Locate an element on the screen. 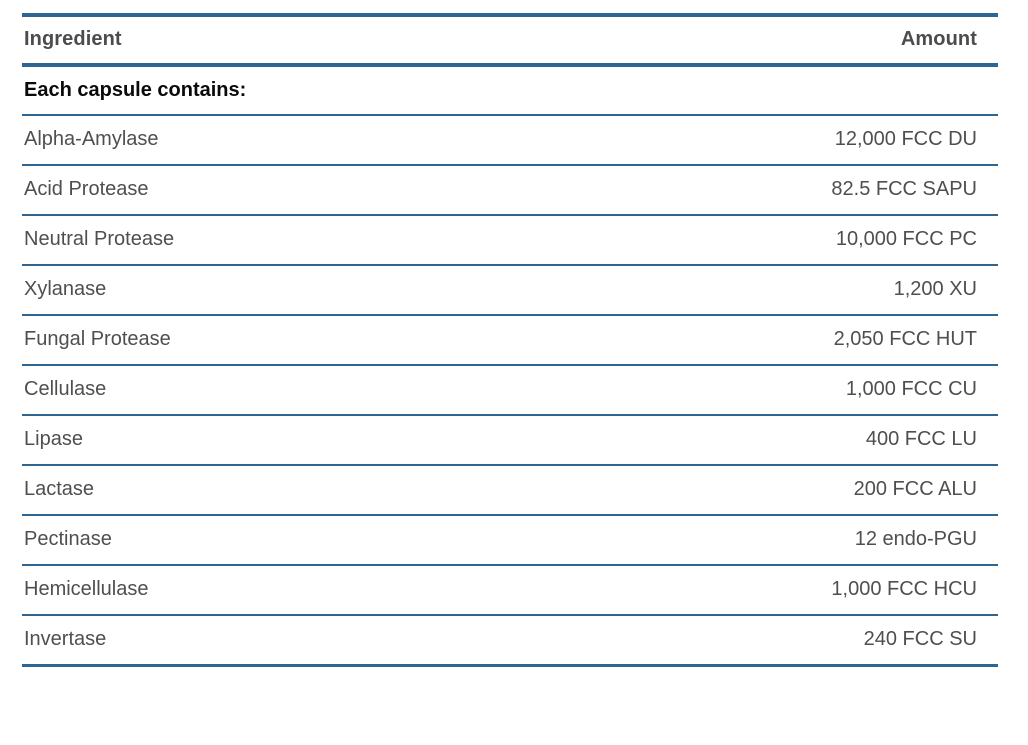  ingredient-amount: 1,200 XU is located at coordinates (754, 290).